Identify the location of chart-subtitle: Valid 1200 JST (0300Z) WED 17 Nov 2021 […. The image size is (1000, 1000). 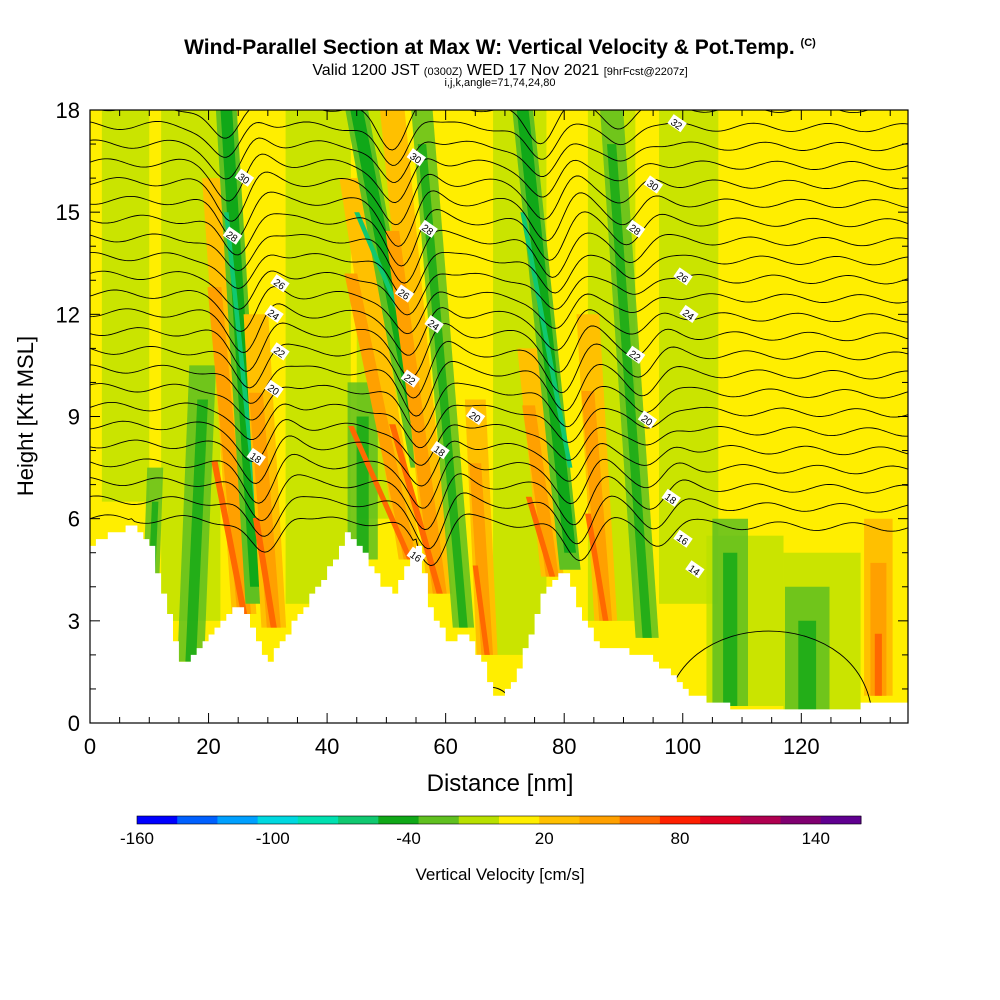
(500, 70).